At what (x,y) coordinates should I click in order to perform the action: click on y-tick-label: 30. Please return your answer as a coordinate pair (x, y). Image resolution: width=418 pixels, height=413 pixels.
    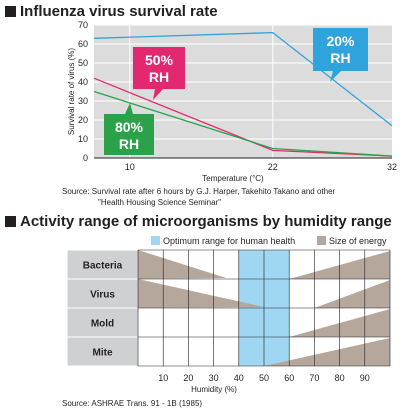
    Looking at the image, I should click on (83, 101).